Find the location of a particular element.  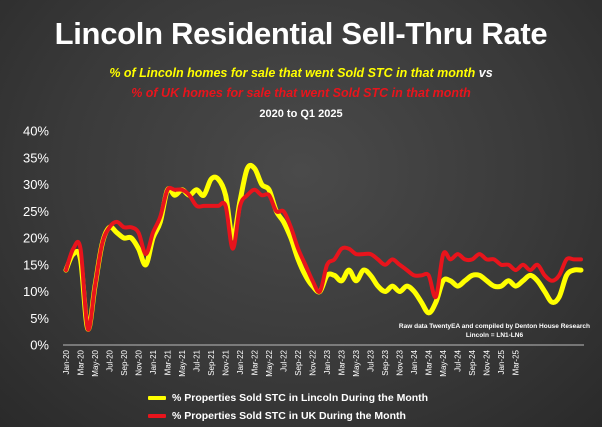

x-tick-label: Mar-24 is located at coordinates (429, 362).